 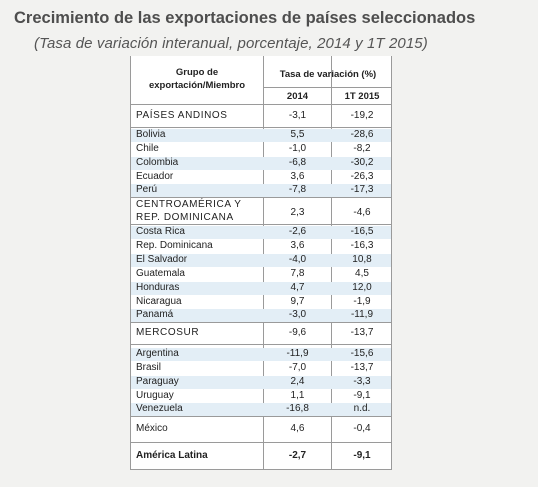 I want to click on row-label: Colombia, so click(x=157, y=162).